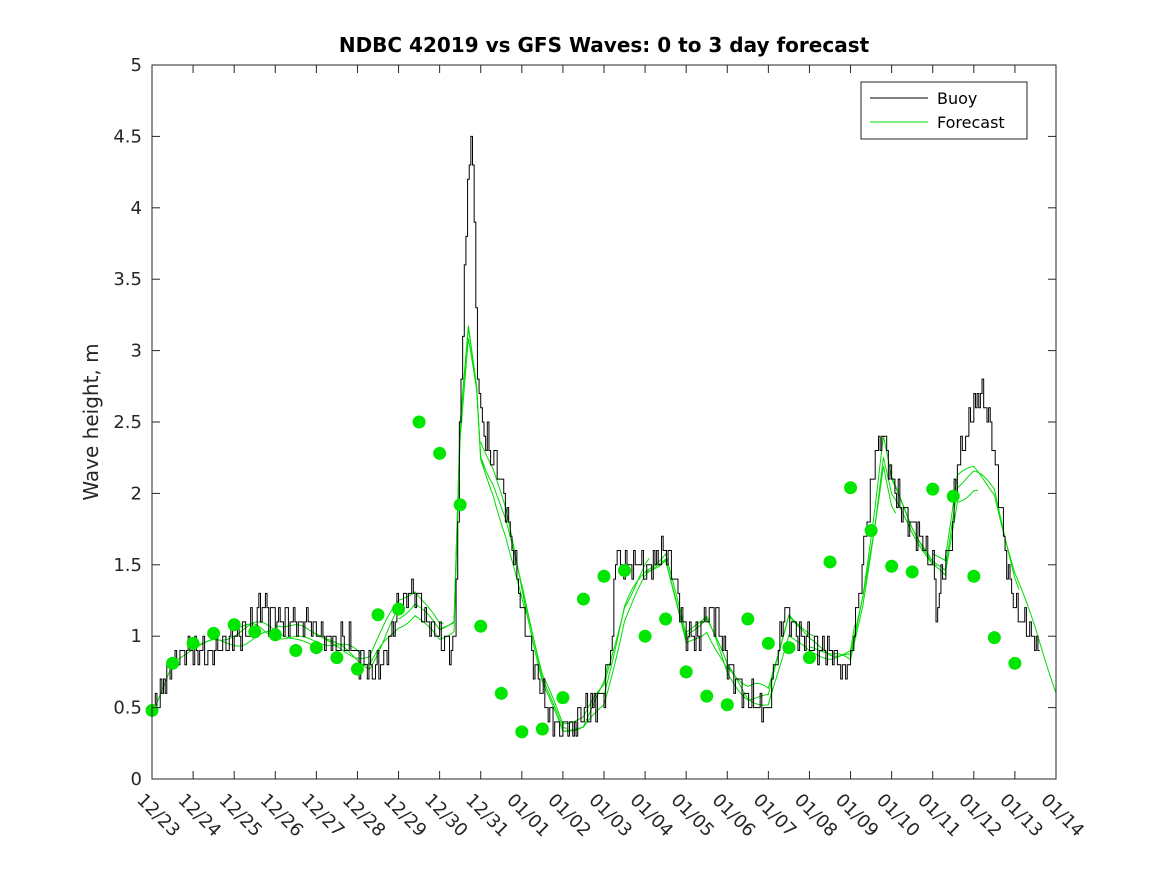 This screenshot has height=875, width=1167. I want to click on y-tick-label: 3, so click(136, 351).